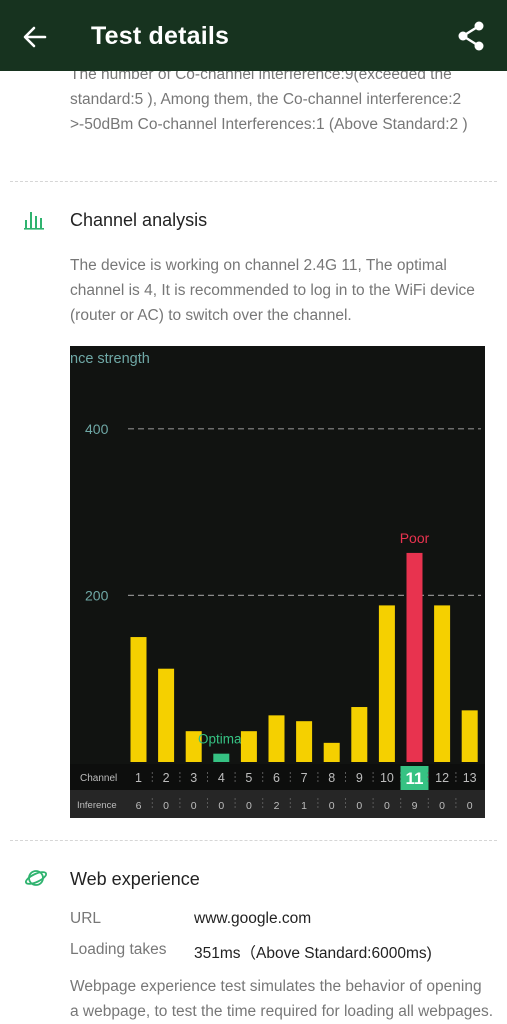 The height and width of the screenshot is (1024, 507). I want to click on channel-tick-label: 1, so click(138, 778).